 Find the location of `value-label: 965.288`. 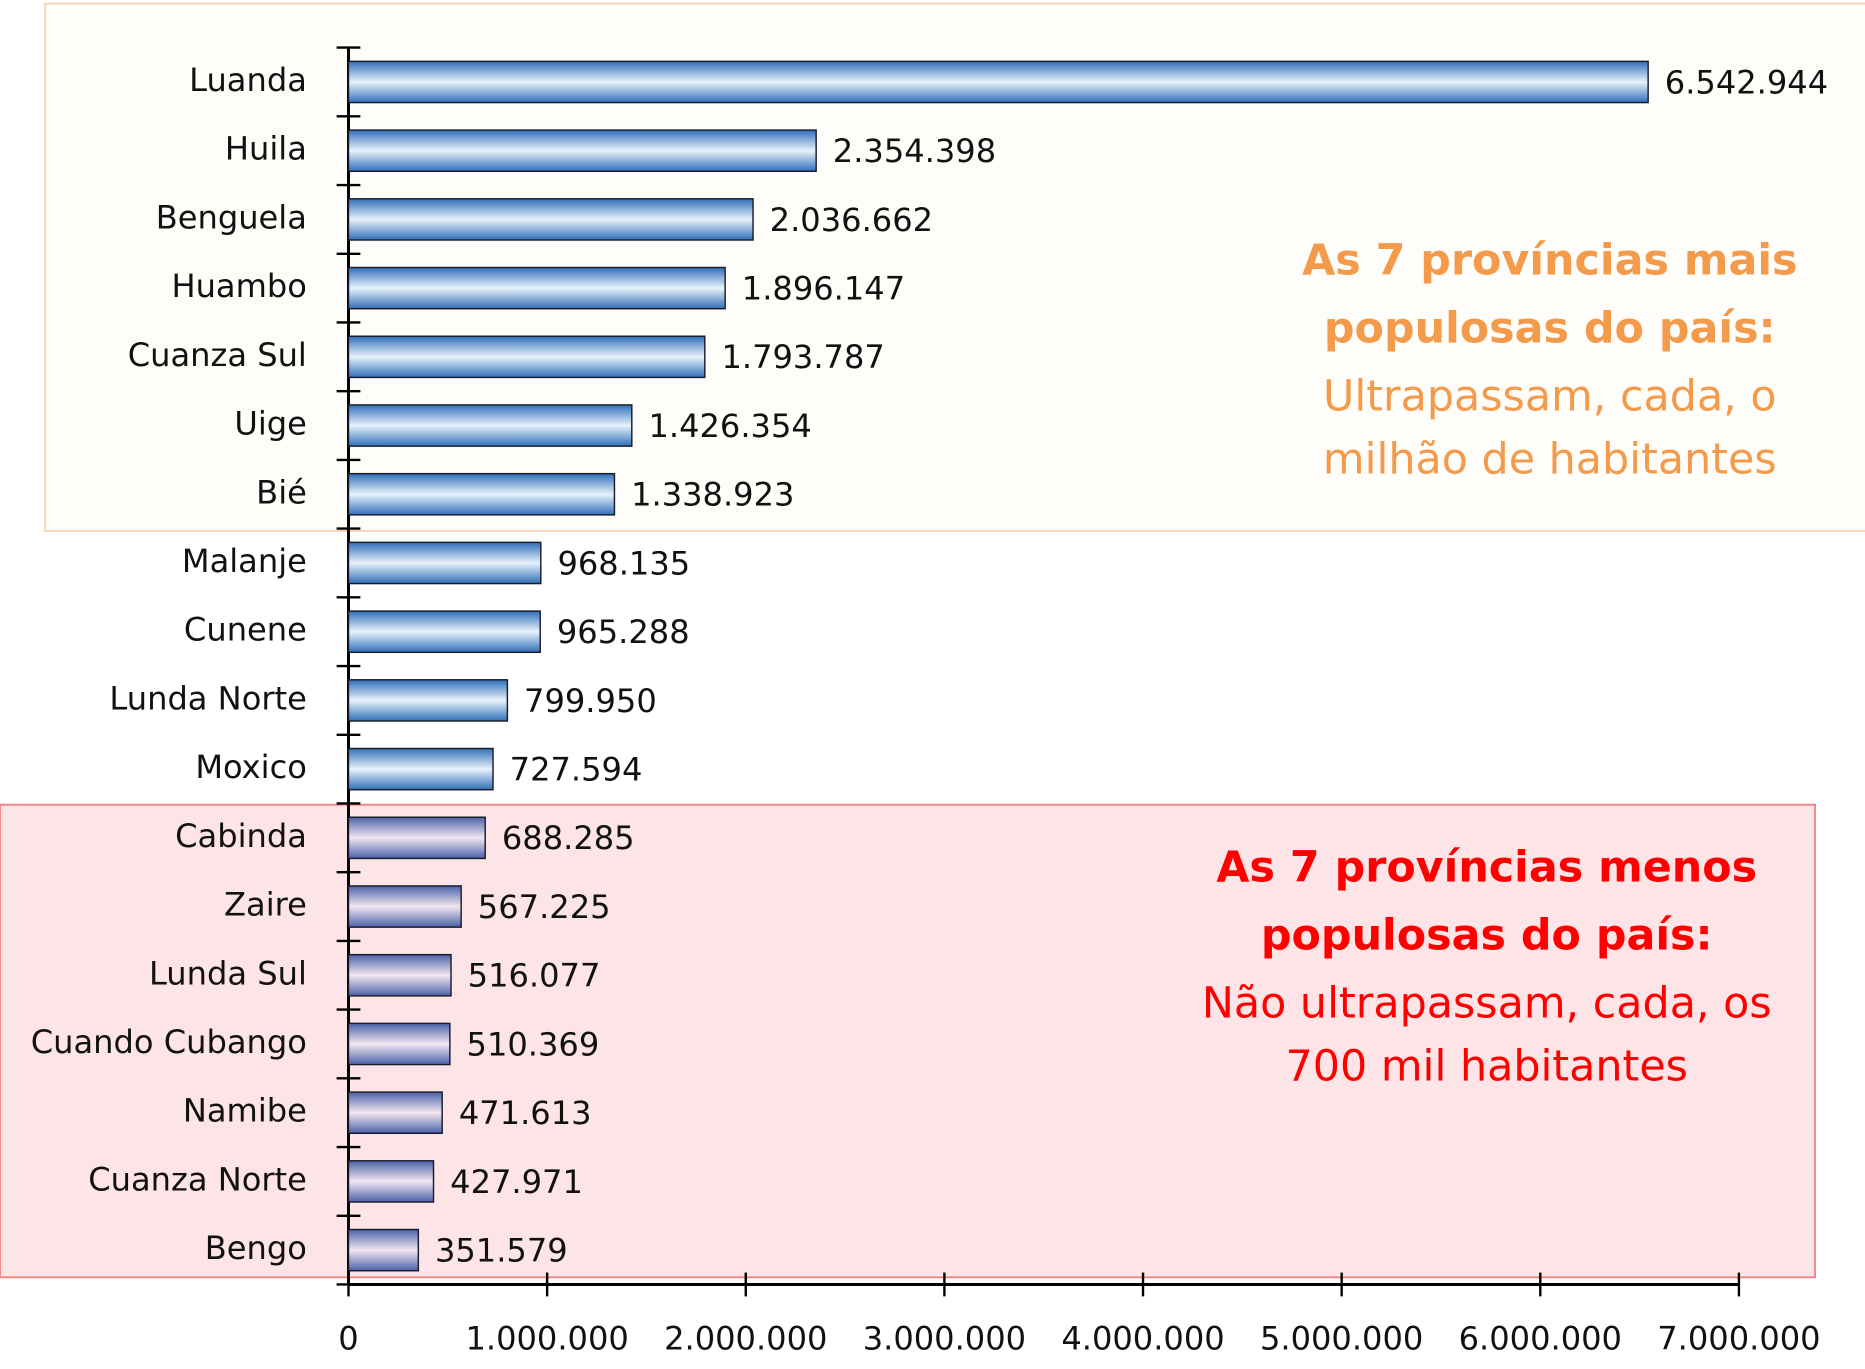

value-label: 965.288 is located at coordinates (623, 632).